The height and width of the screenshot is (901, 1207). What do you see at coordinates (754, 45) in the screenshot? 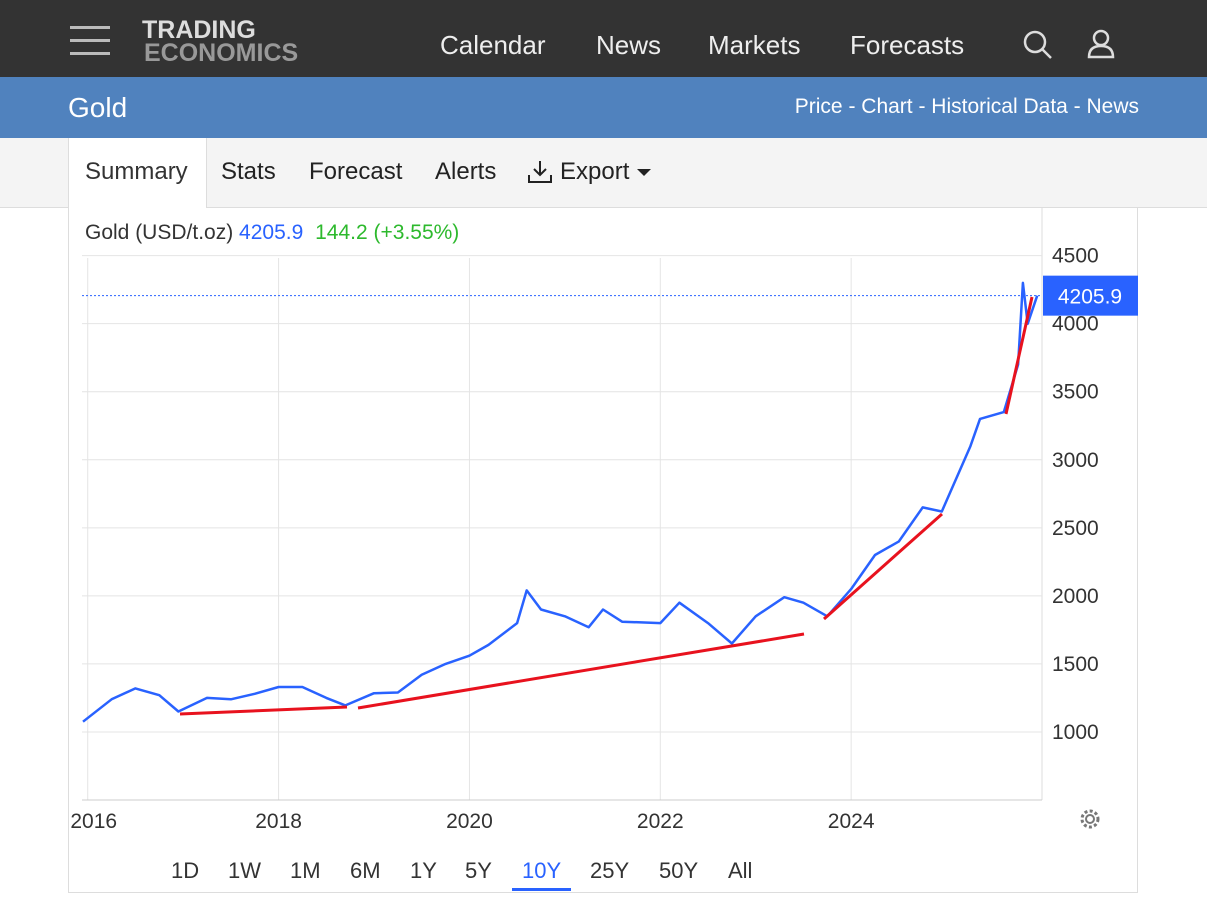
I see `nav-link: Markets` at bounding box center [754, 45].